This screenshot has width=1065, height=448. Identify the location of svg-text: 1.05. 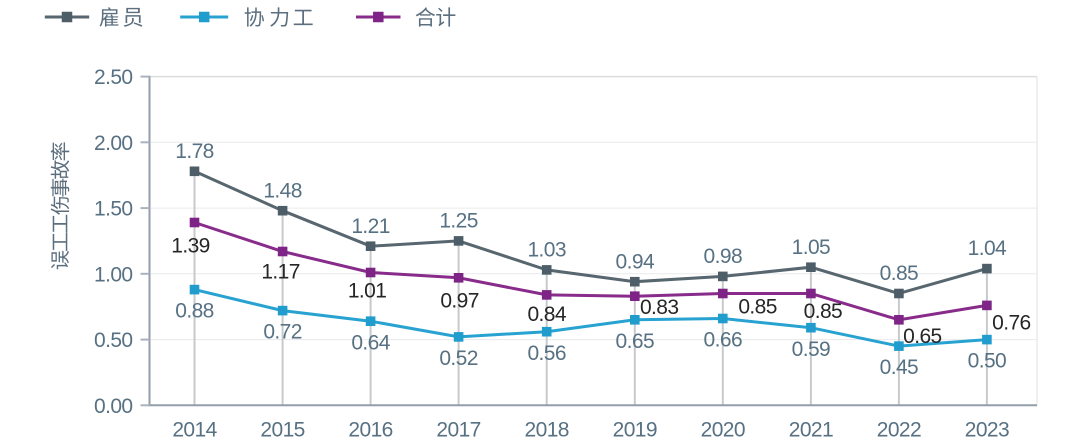
(811, 247).